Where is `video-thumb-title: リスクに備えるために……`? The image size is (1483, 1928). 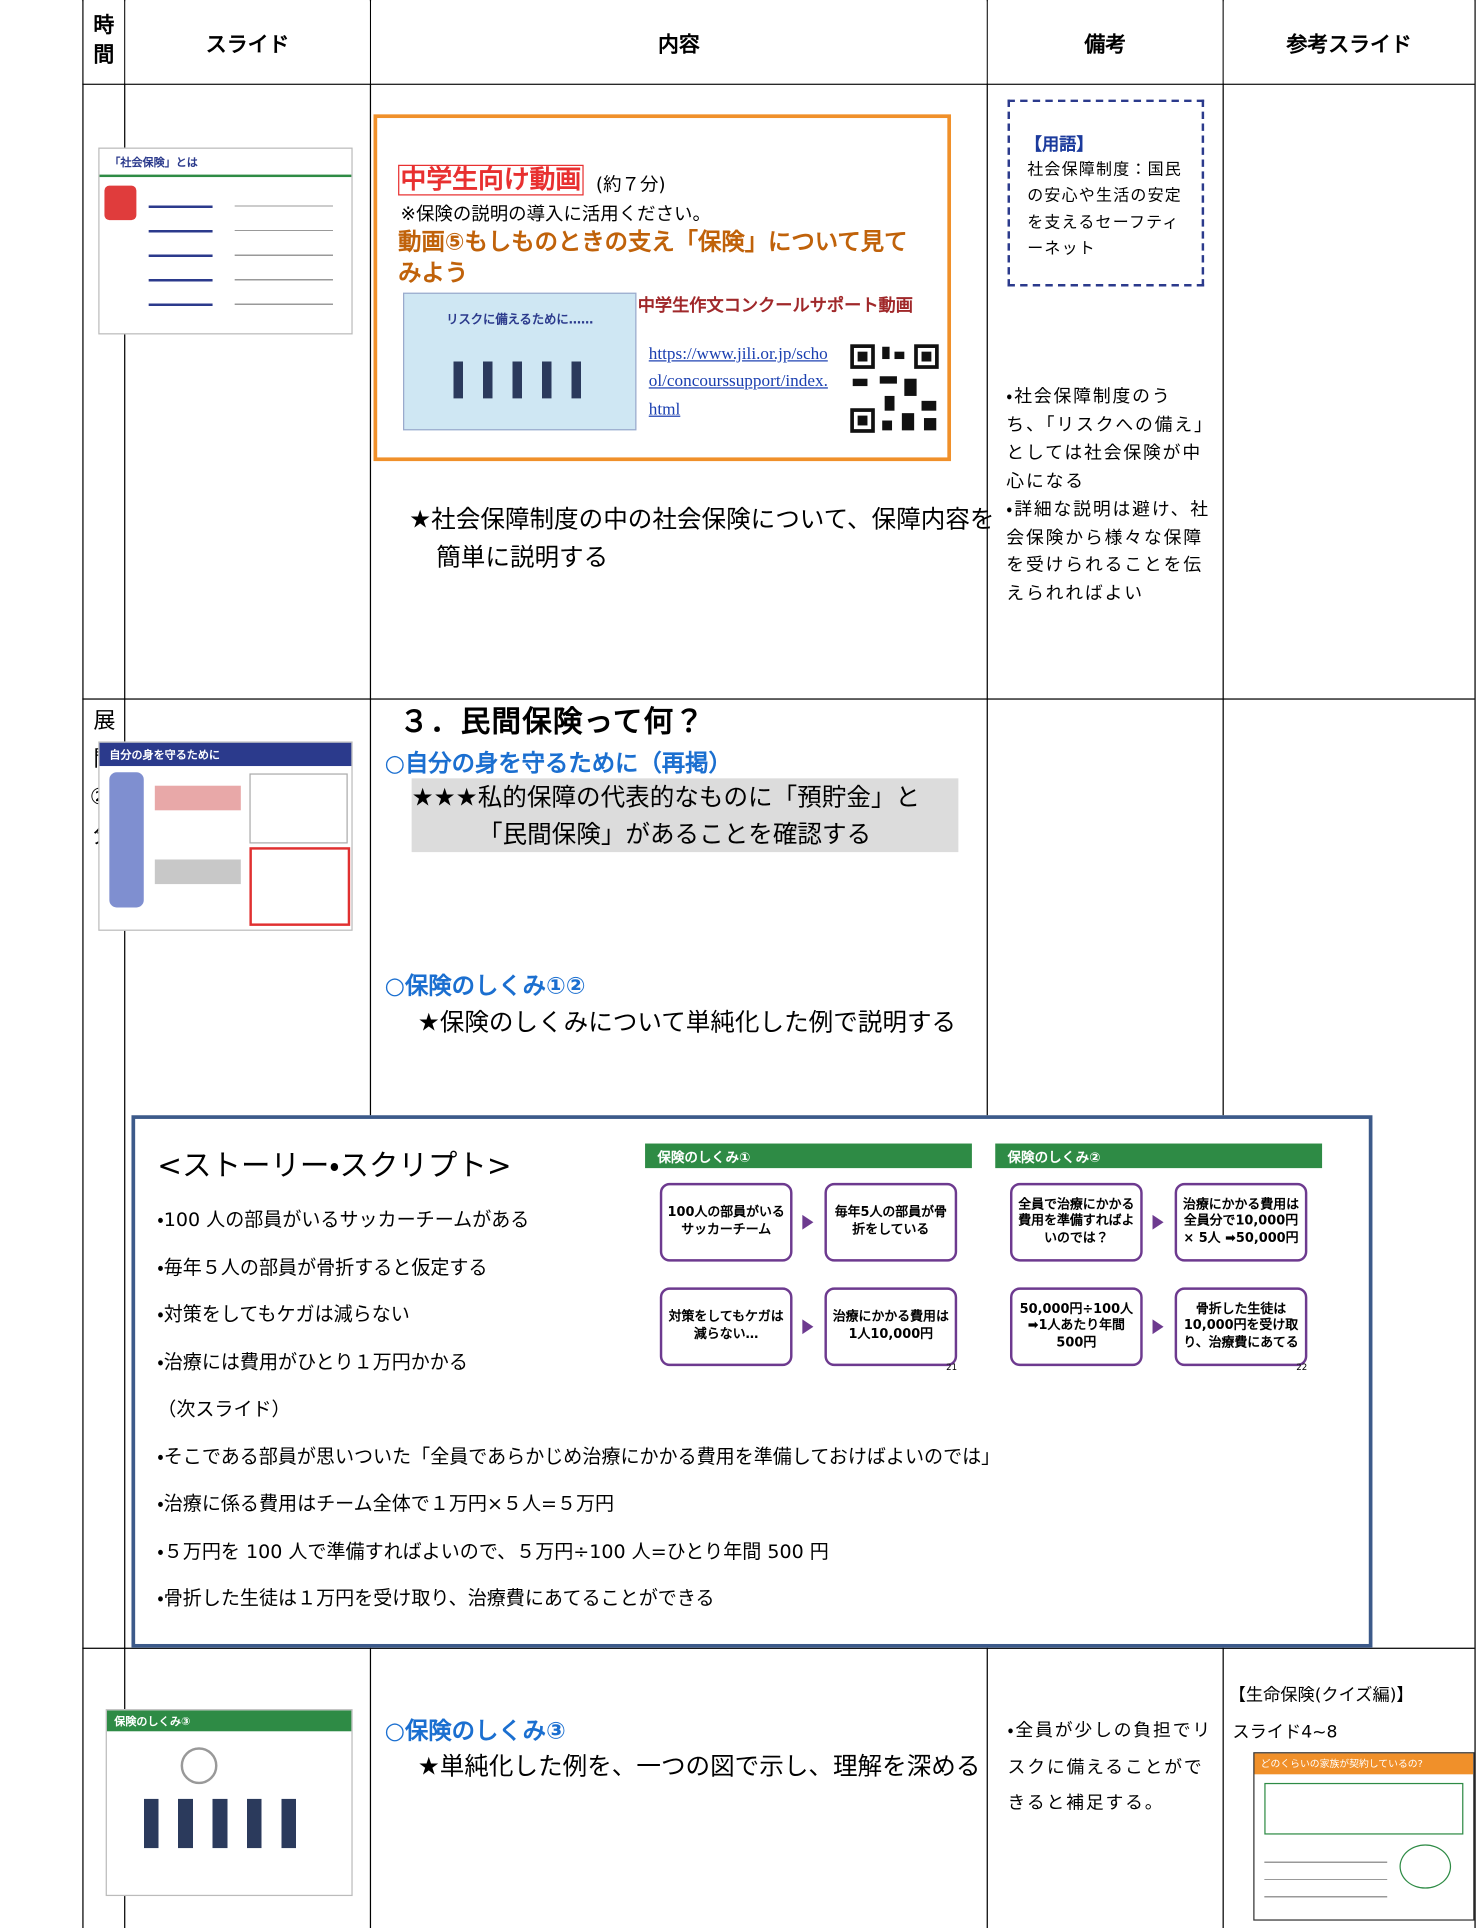
video-thumb-title: リスクに備えるために…… is located at coordinates (520, 320).